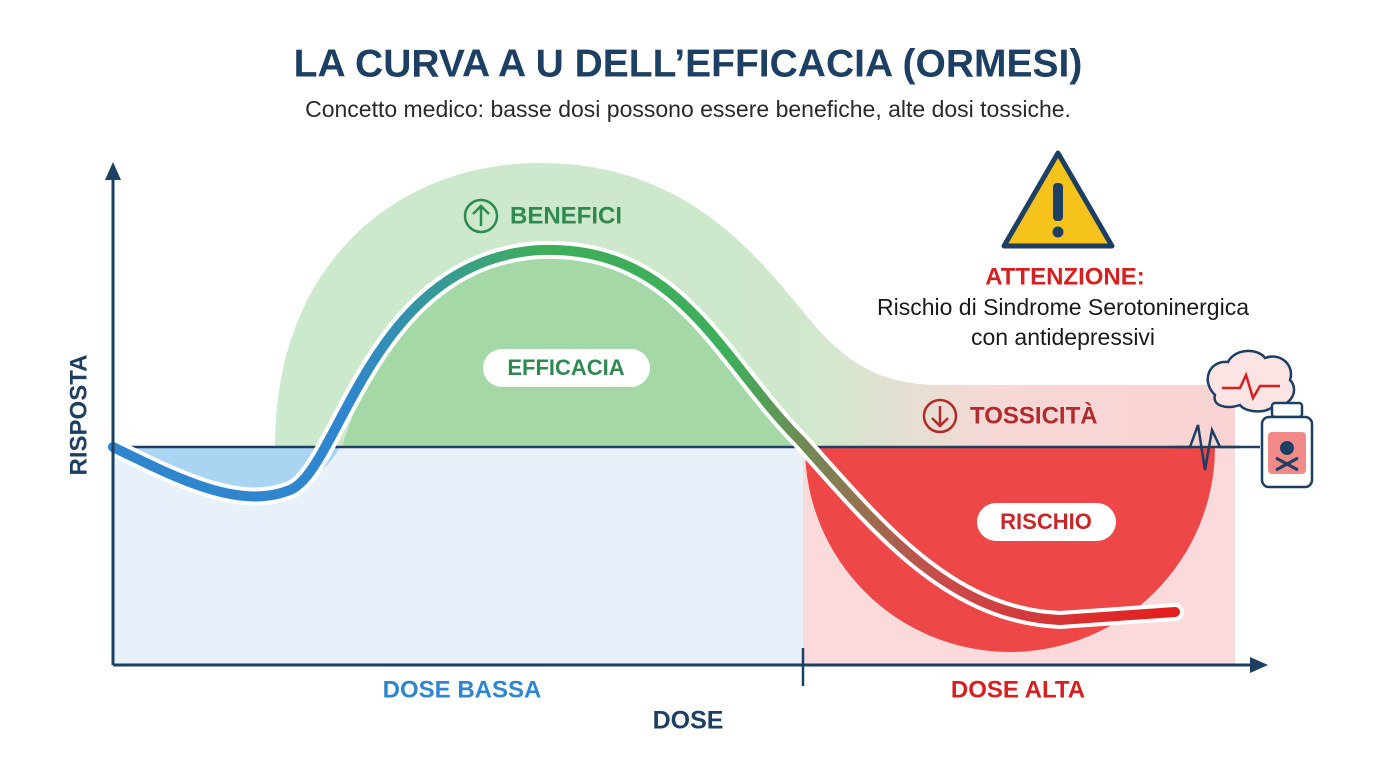 The image size is (1376, 768). What do you see at coordinates (1287, 410) in the screenshot?
I see `vial-cap` at bounding box center [1287, 410].